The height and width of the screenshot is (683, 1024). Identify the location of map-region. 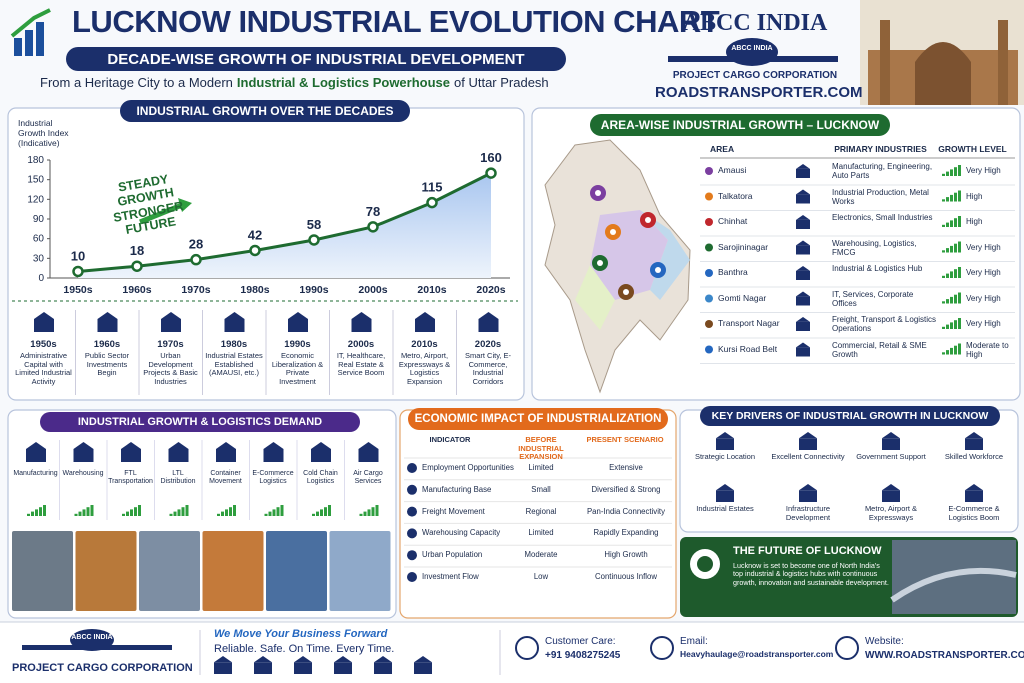
(665, 255).